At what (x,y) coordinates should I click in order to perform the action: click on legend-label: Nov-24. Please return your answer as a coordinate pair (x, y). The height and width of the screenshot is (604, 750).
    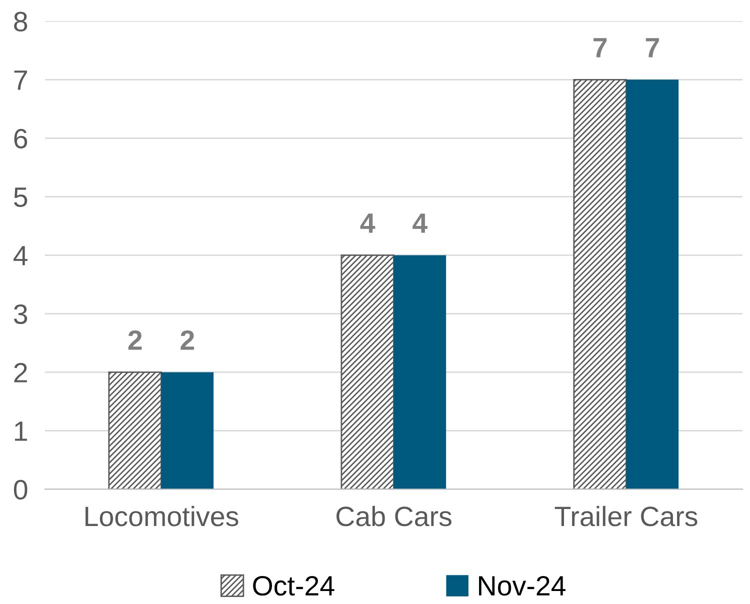
    Looking at the image, I should click on (522, 586).